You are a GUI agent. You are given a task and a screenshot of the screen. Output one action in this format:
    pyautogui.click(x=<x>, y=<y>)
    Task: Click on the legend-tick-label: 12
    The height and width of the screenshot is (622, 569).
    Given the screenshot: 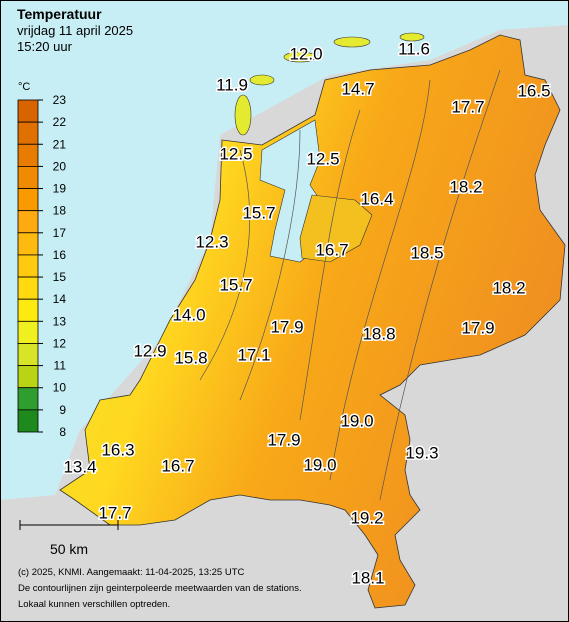 What is the action you would take?
    pyautogui.click(x=60, y=343)
    